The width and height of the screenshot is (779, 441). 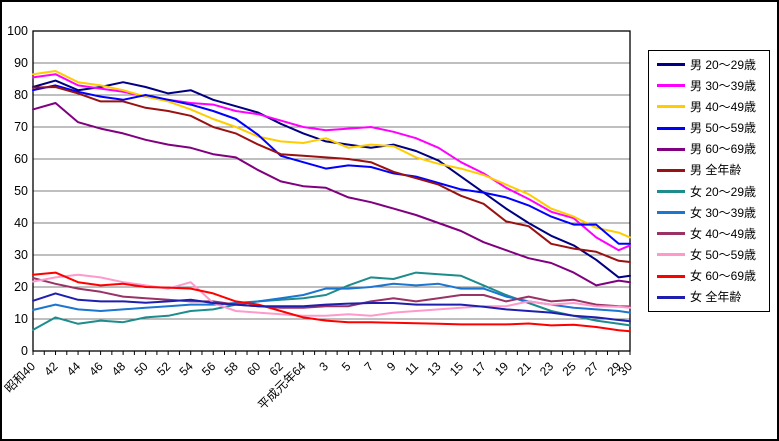 I want to click on x-axis-label: 56, so click(x=209, y=369).